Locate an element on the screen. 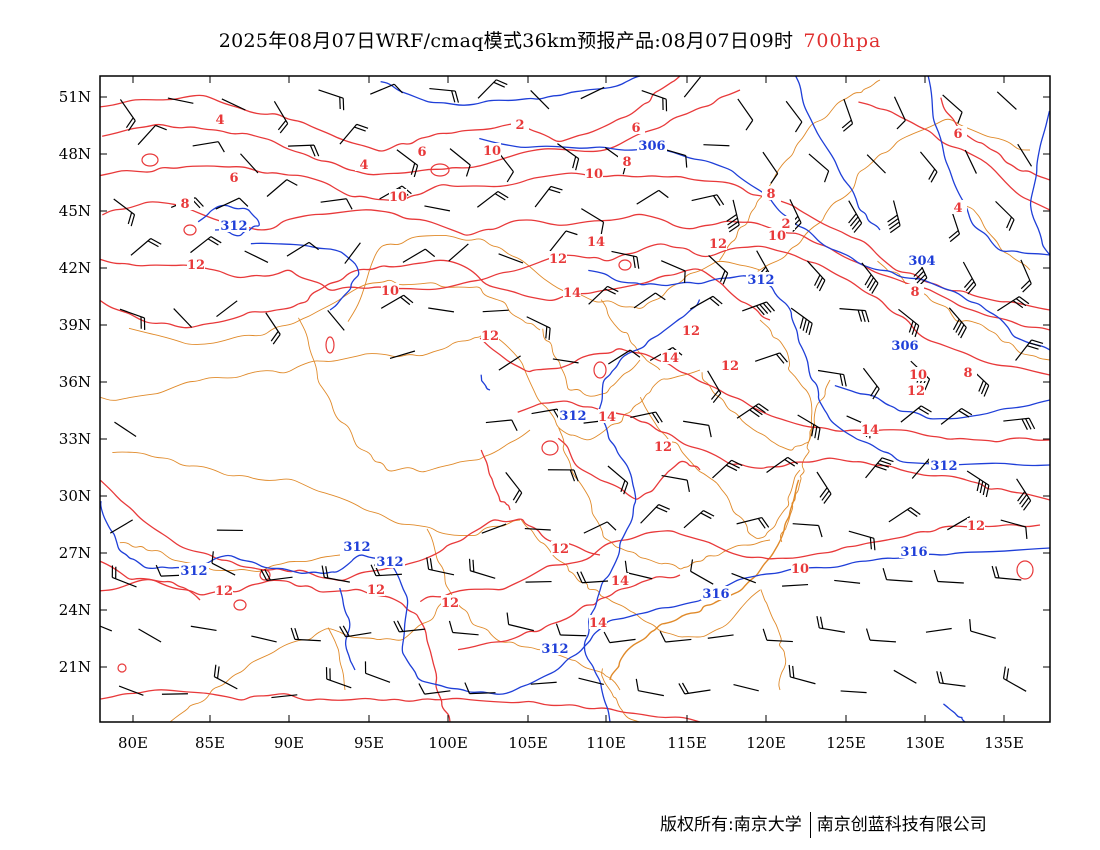  geopotential-height-line is located at coordinates (510, 91).